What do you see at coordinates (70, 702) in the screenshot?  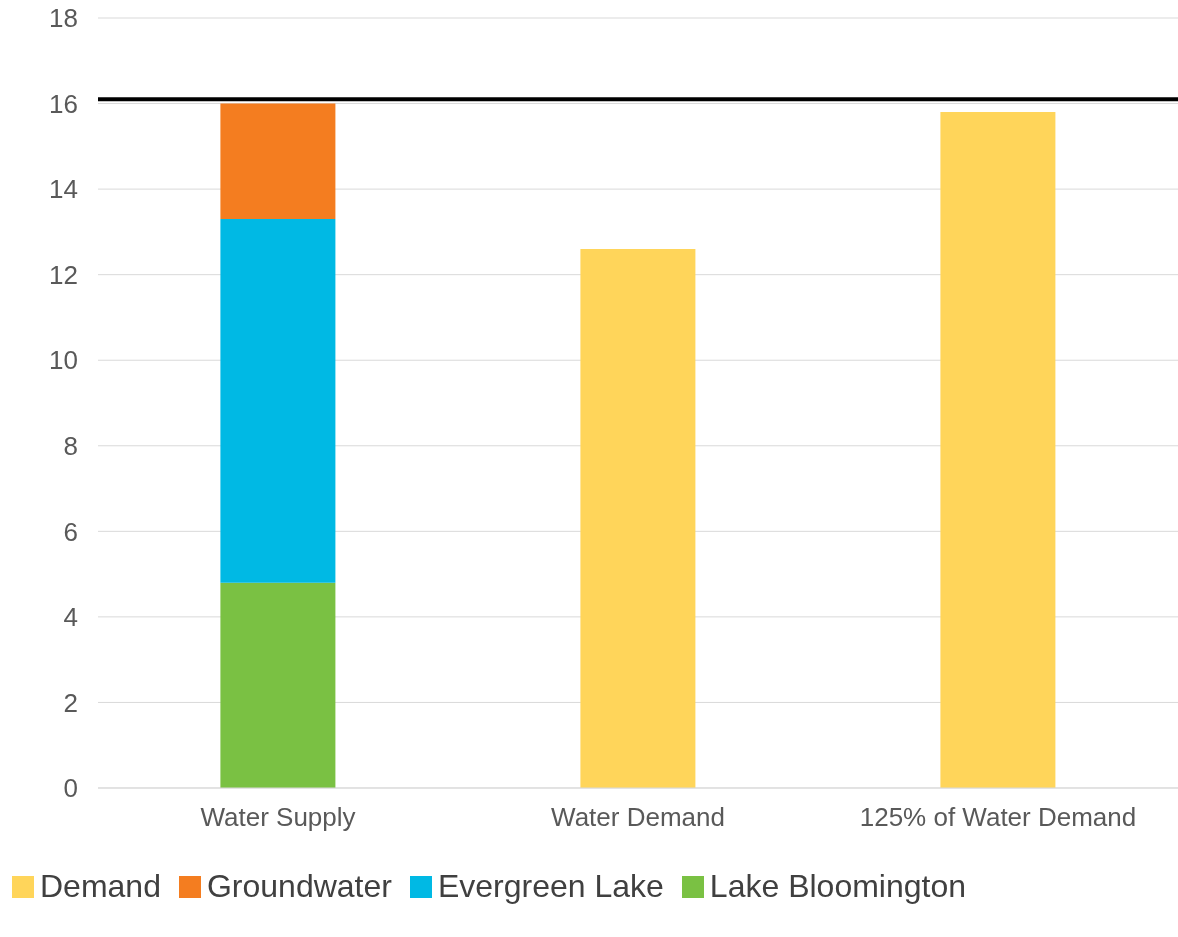 I see `y-tick-label: 2` at bounding box center [70, 702].